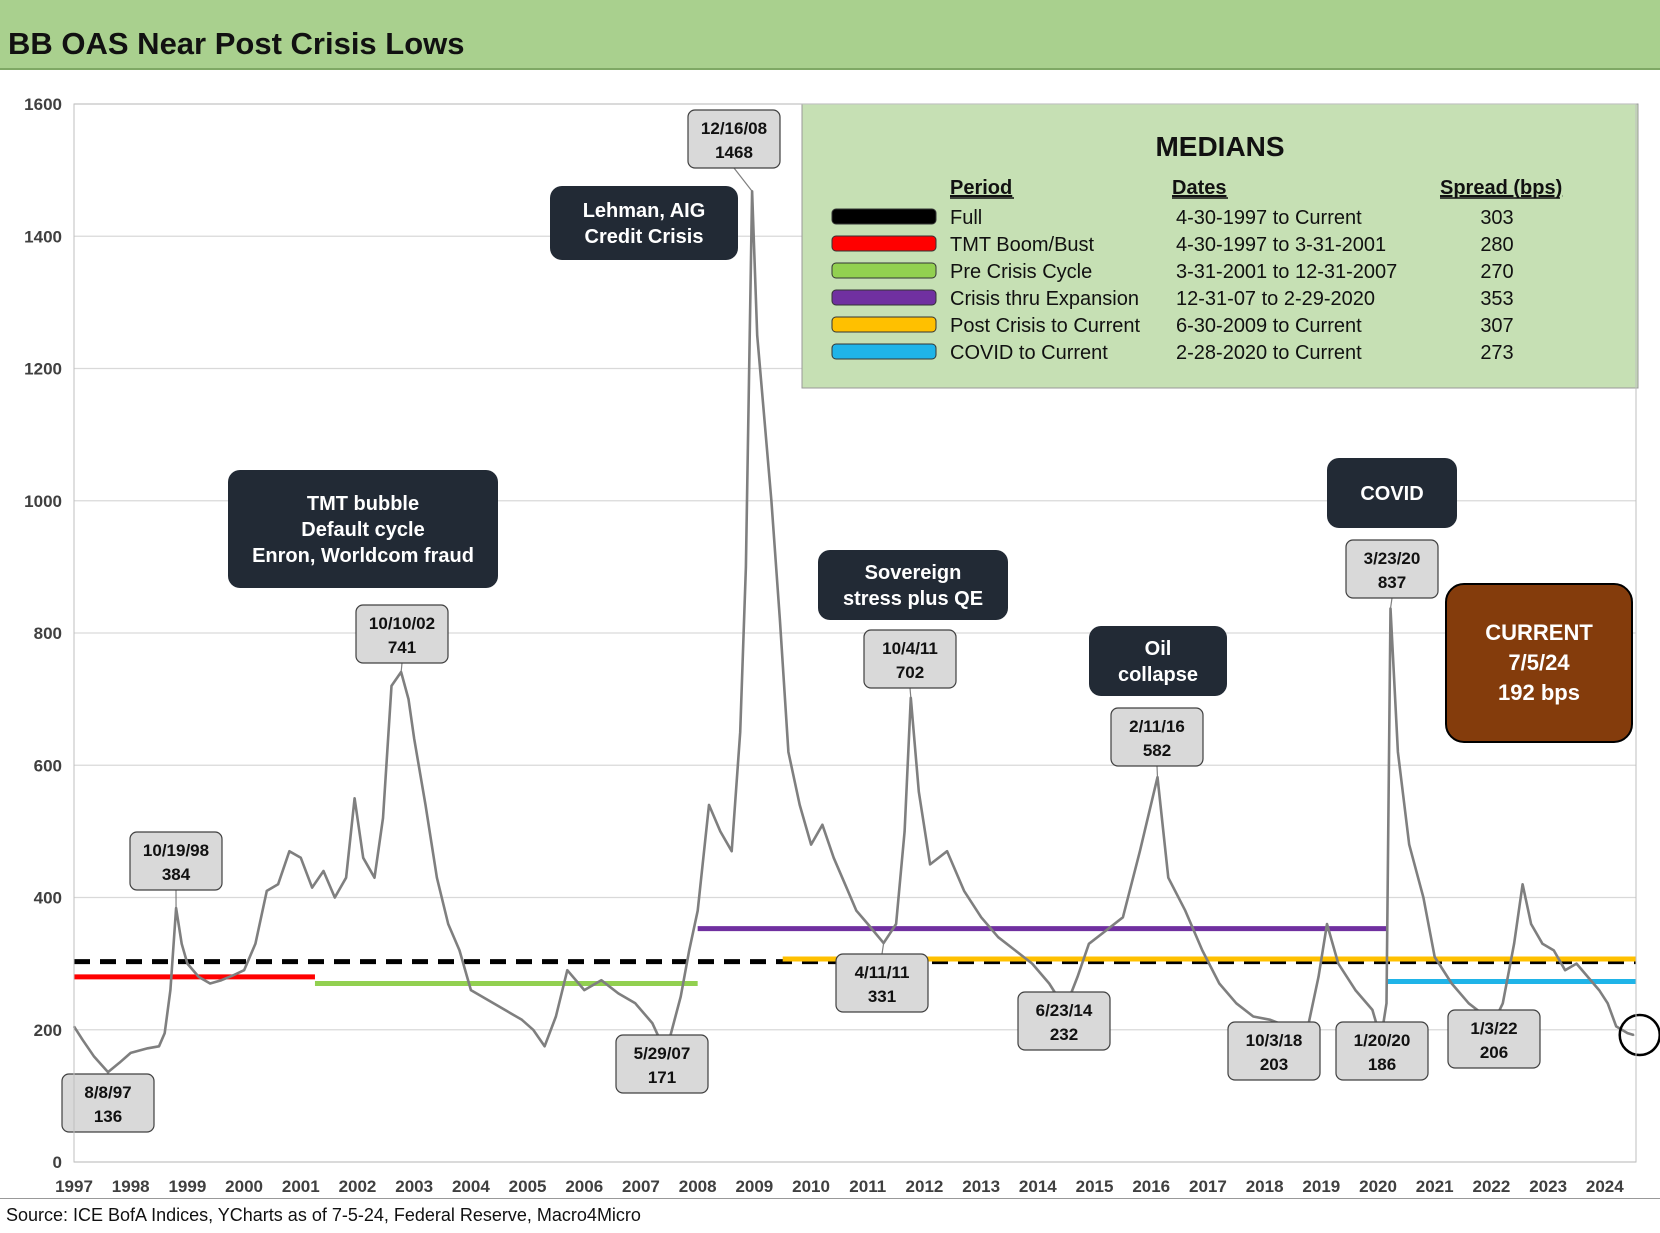 The image size is (1660, 1233). What do you see at coordinates (1382, 1040) in the screenshot?
I see `callout-date: 1/20/20` at bounding box center [1382, 1040].